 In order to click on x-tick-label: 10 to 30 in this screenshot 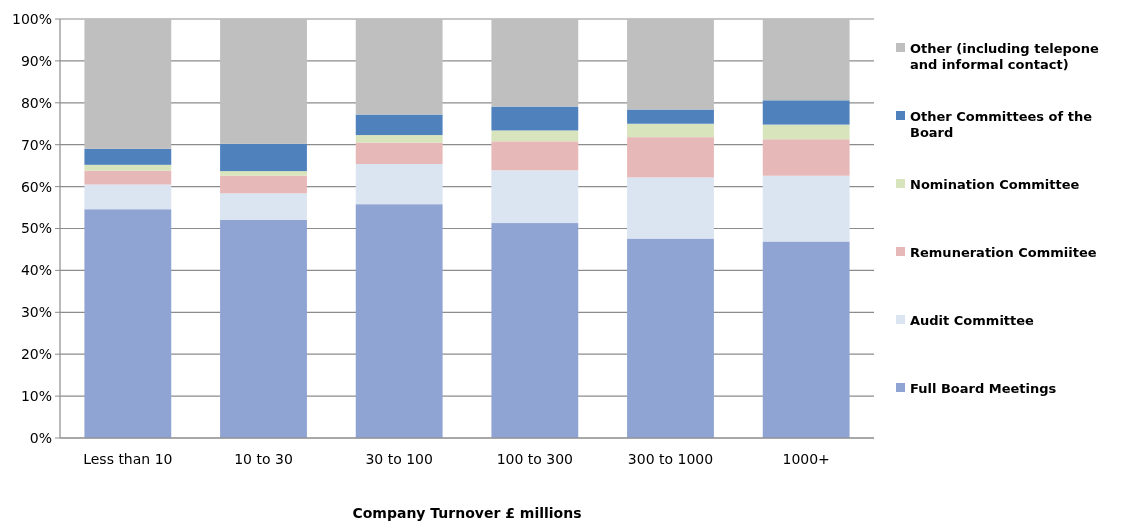, I will do `click(263, 459)`.